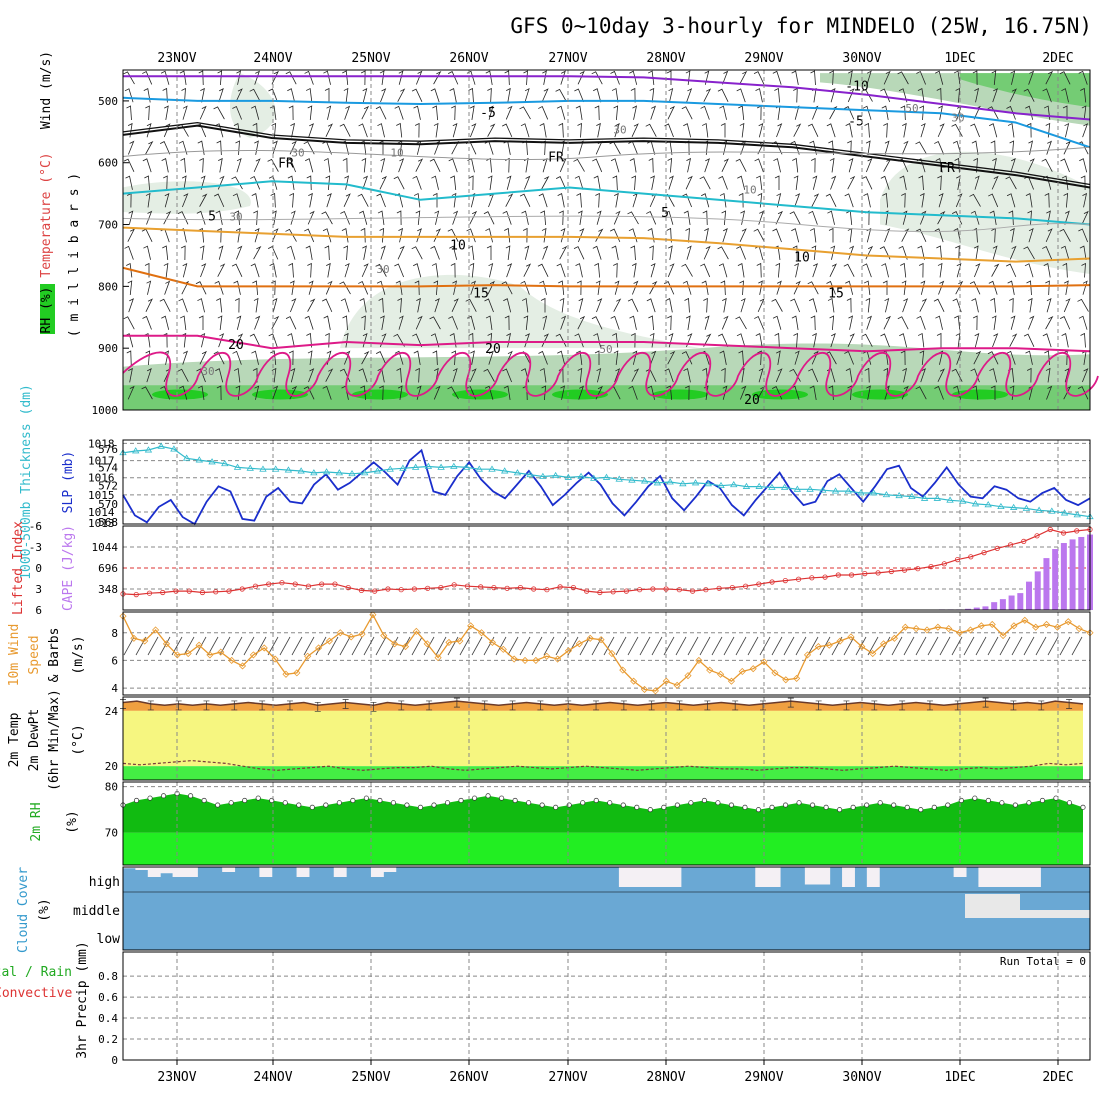 The width and height of the screenshot is (1100, 1100). I want to click on dewpoint-axis-label: 2m DewPt, so click(34, 740).